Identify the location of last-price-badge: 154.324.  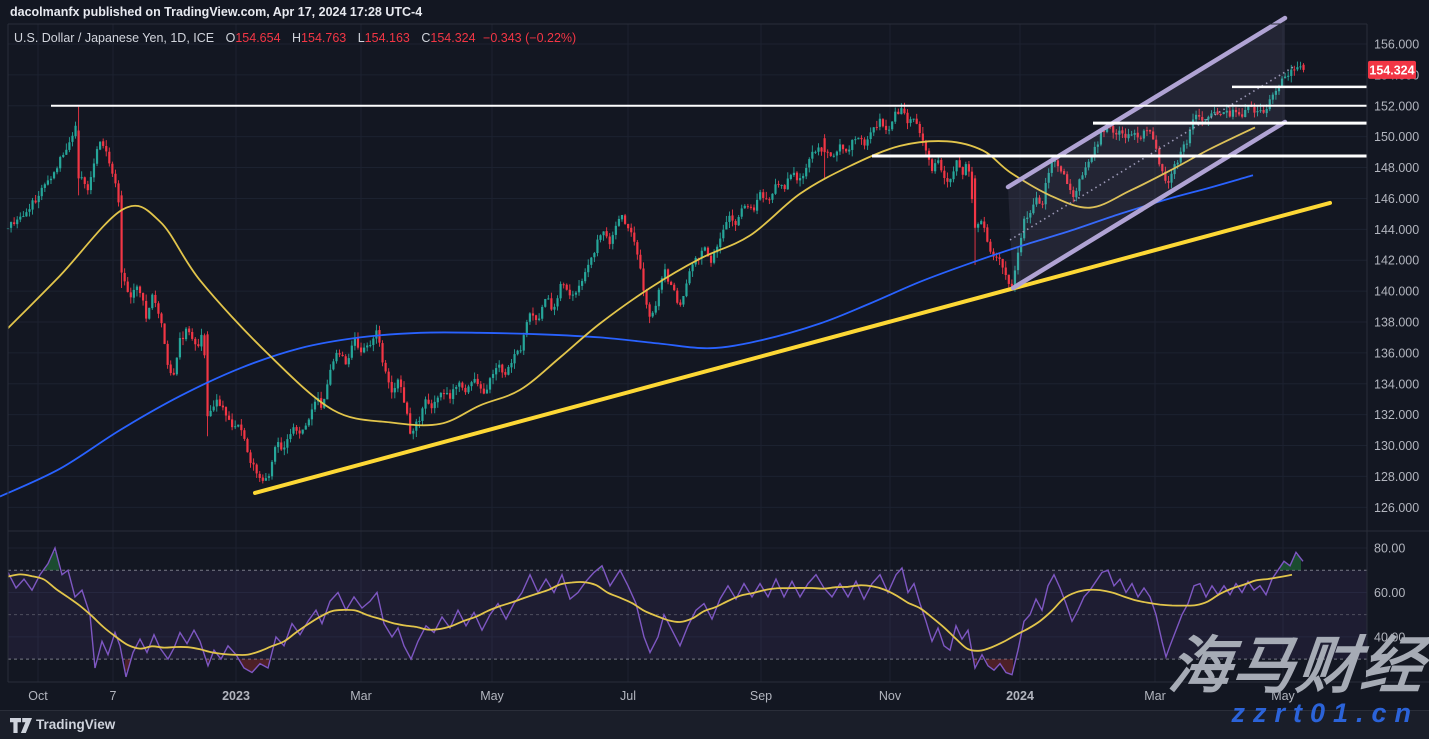
(1392, 69).